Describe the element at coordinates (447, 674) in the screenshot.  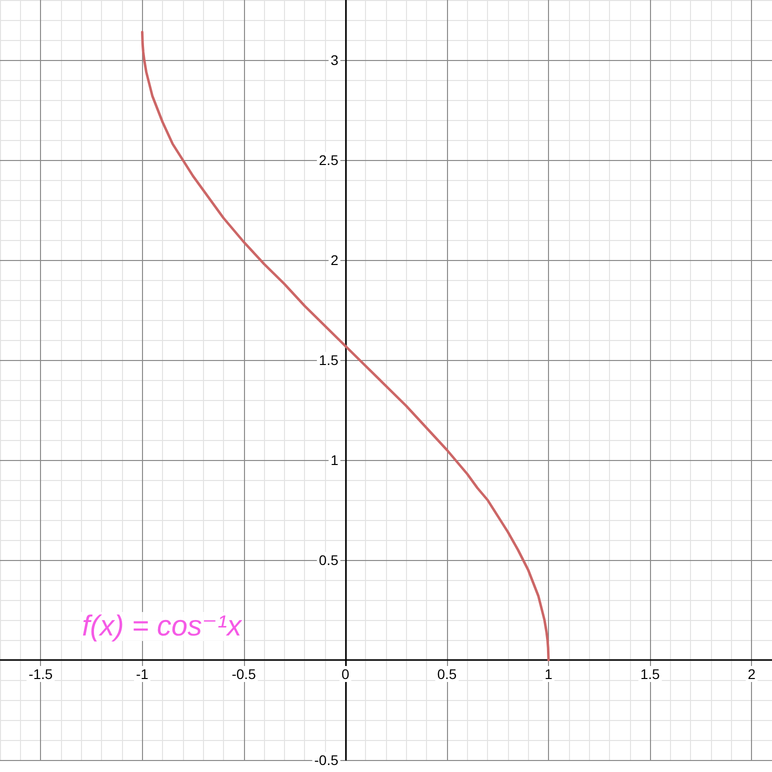
I see `x-tick-label: 0.5` at that location.